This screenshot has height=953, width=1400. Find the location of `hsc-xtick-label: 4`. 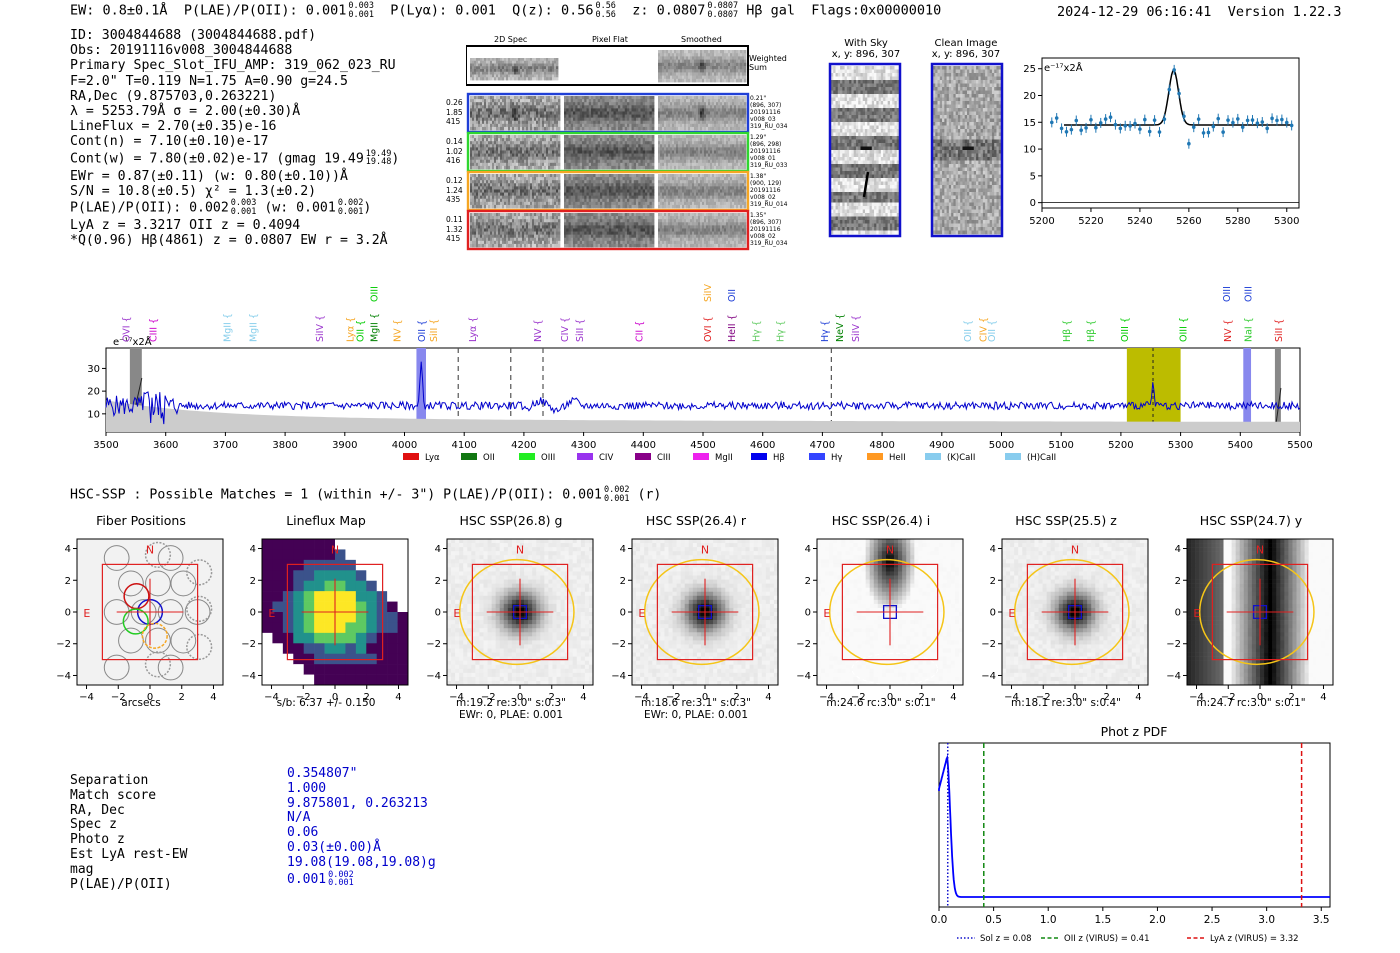

hsc-xtick-label: 4 is located at coordinates (398, 697).